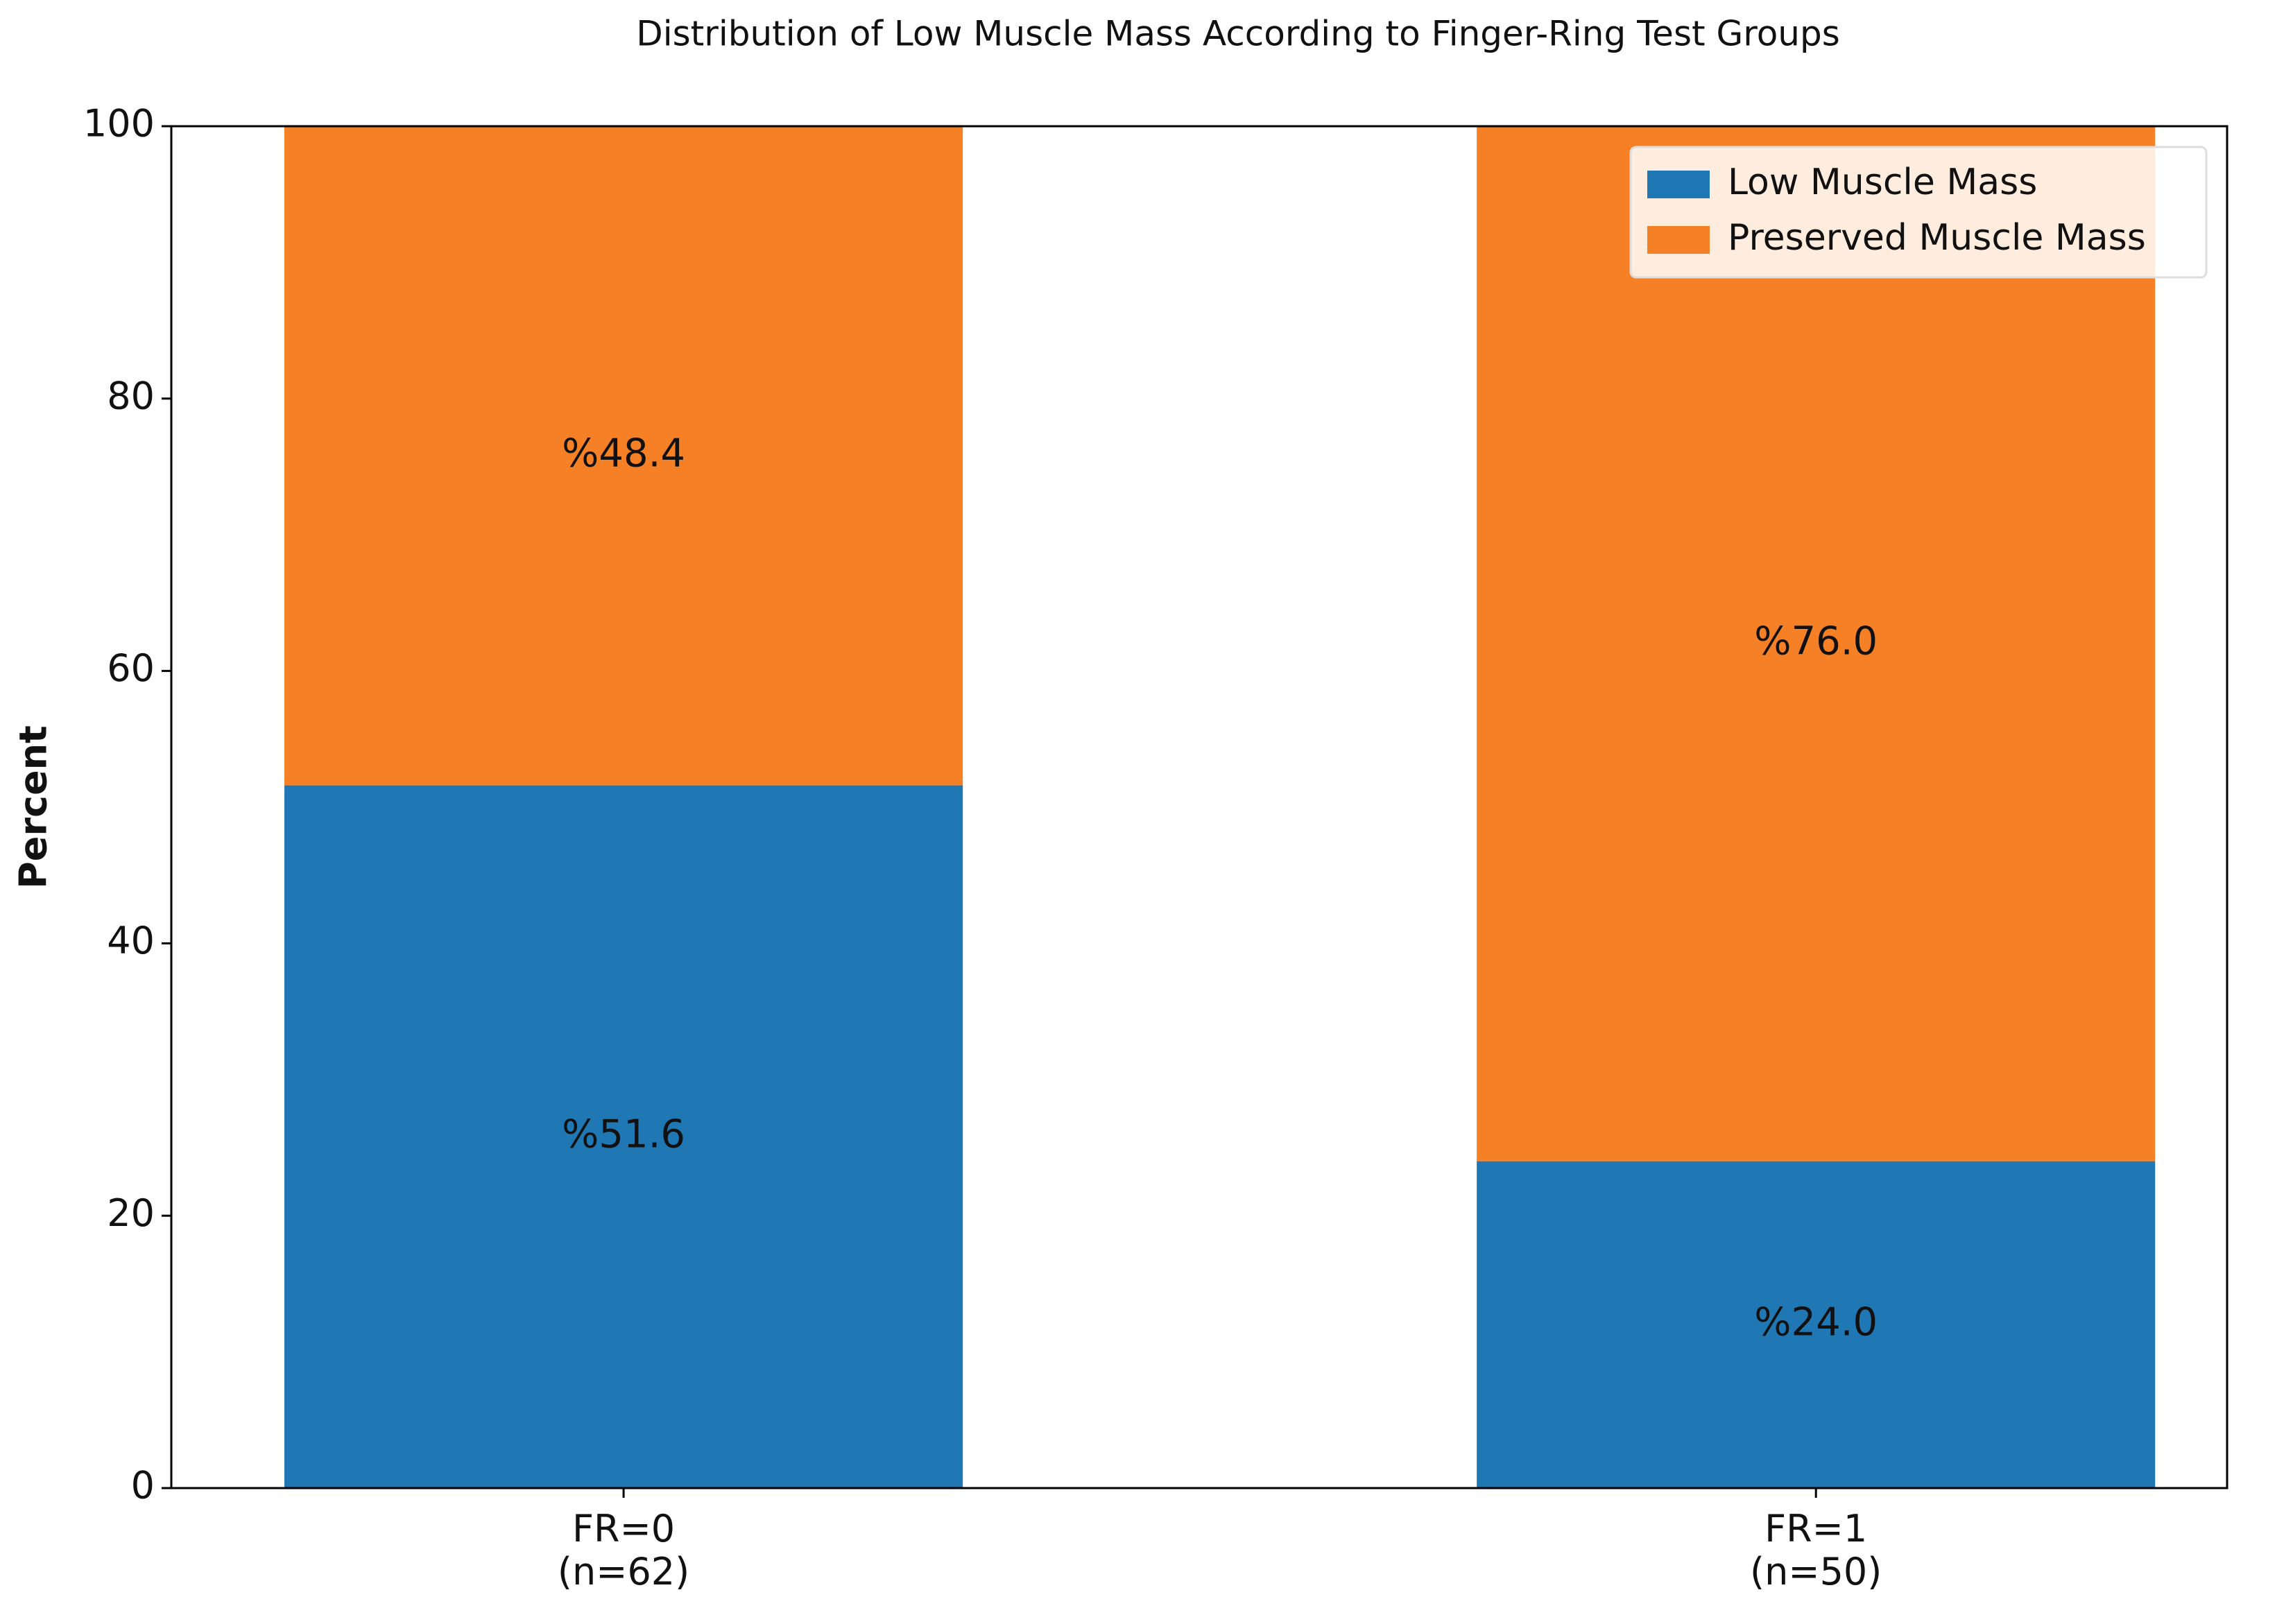 Image resolution: width=2293 pixels, height=1624 pixels. I want to click on y-axis-label: Percent, so click(33, 807).